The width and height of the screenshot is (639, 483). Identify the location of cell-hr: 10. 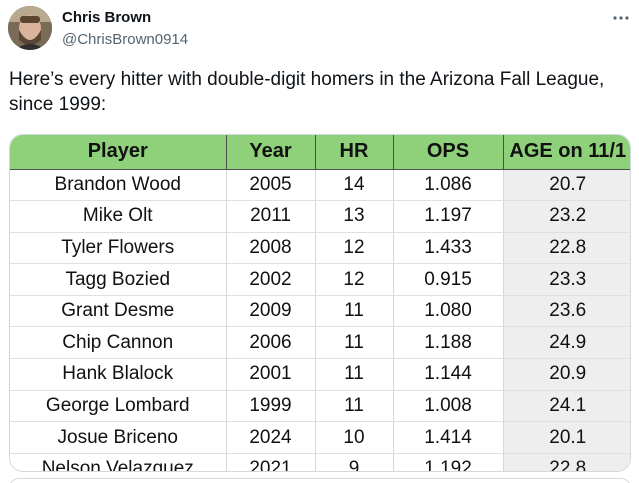
(354, 437).